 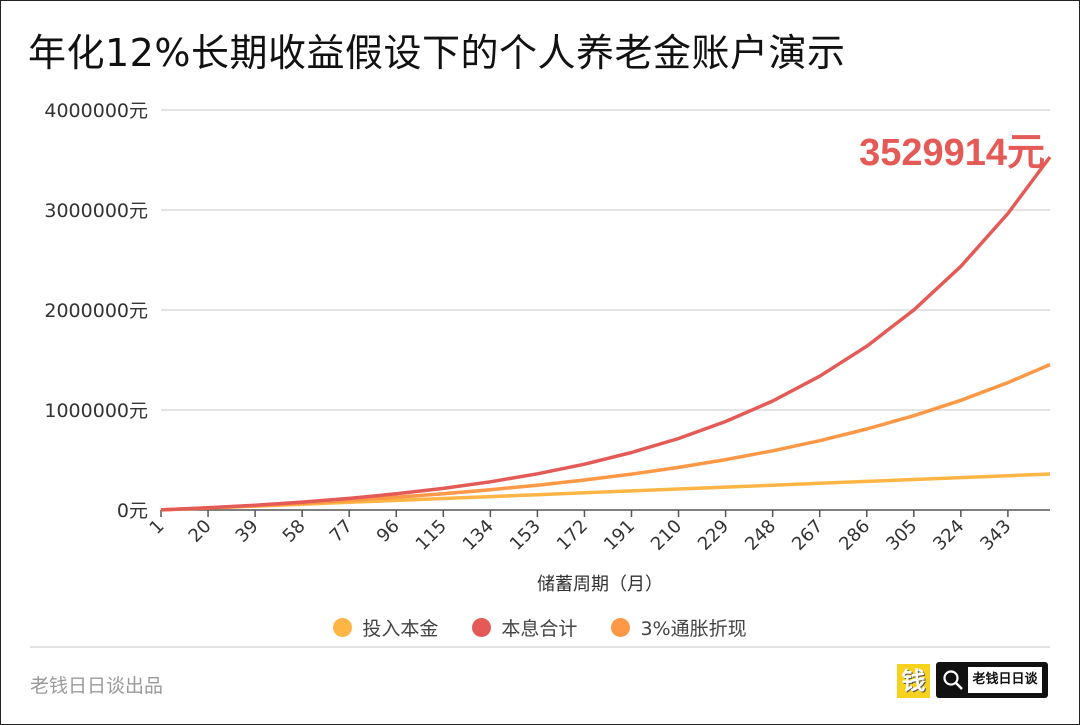 What do you see at coordinates (1005, 680) in the screenshot?
I see `brand-name: 老钱日日谈` at bounding box center [1005, 680].